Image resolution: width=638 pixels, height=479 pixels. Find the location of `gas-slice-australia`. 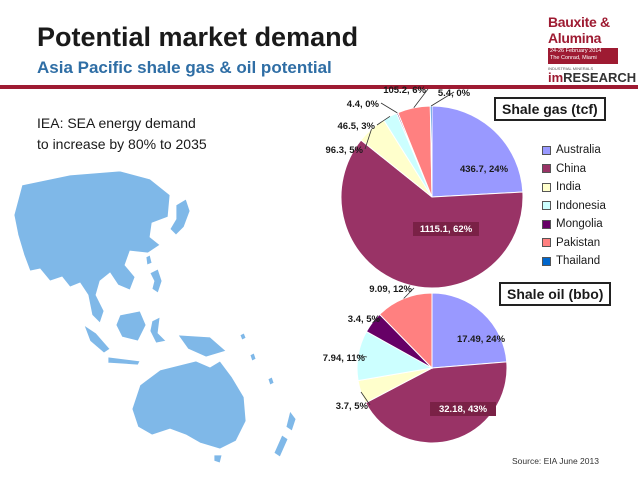

gas-slice-australia is located at coordinates (477, 151).